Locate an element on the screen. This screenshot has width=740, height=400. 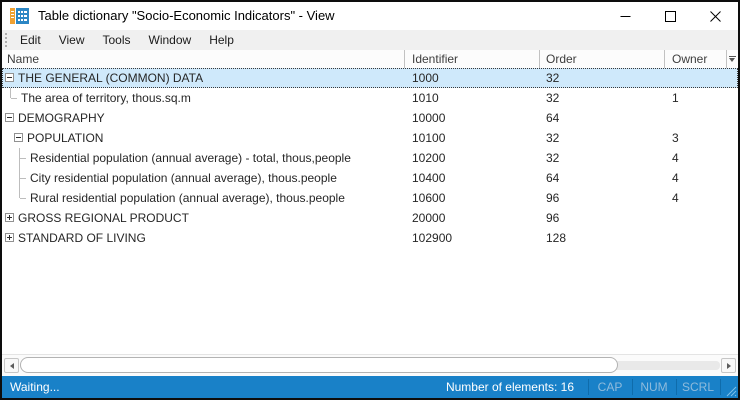
menu-item-help: Help is located at coordinates (221, 40).